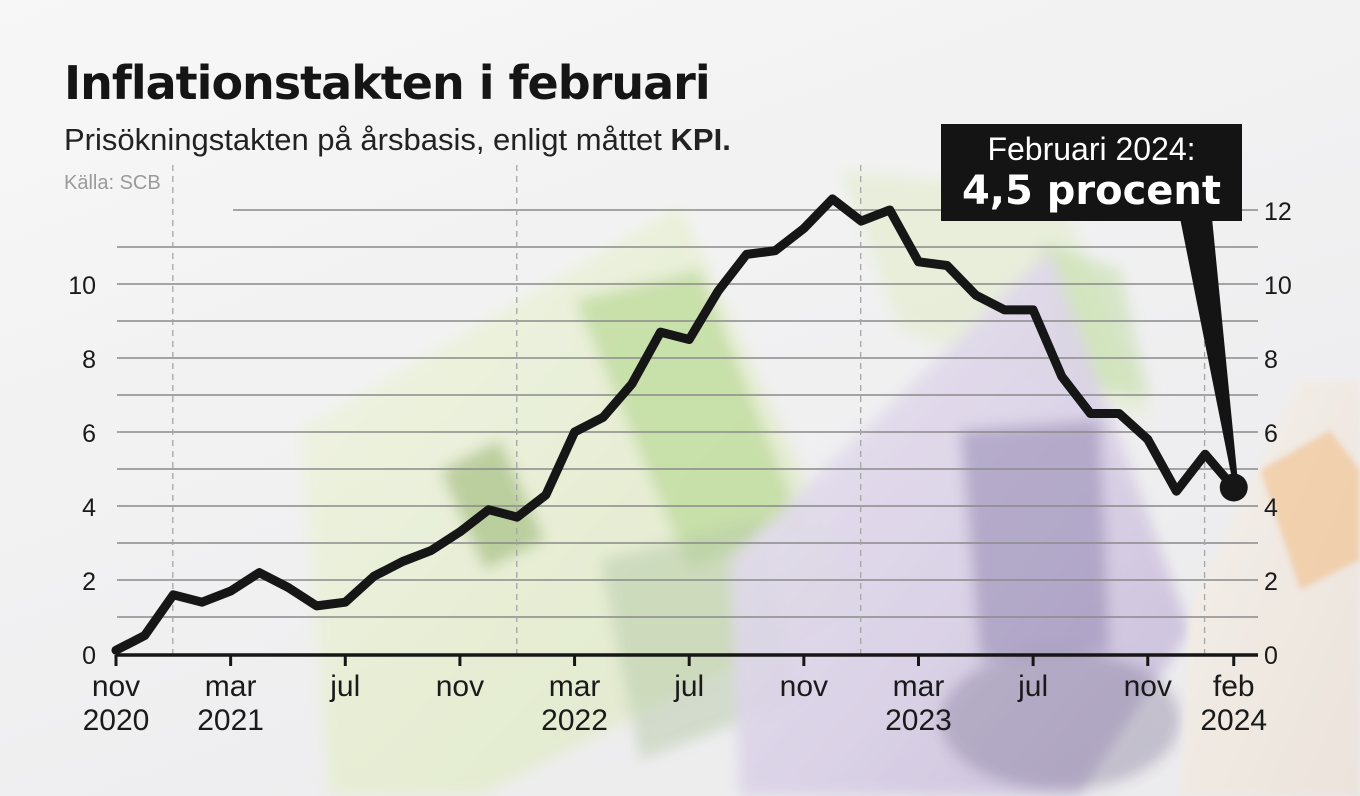 The image size is (1360, 796). I want to click on y-tick-label-left: 6, so click(89, 434).